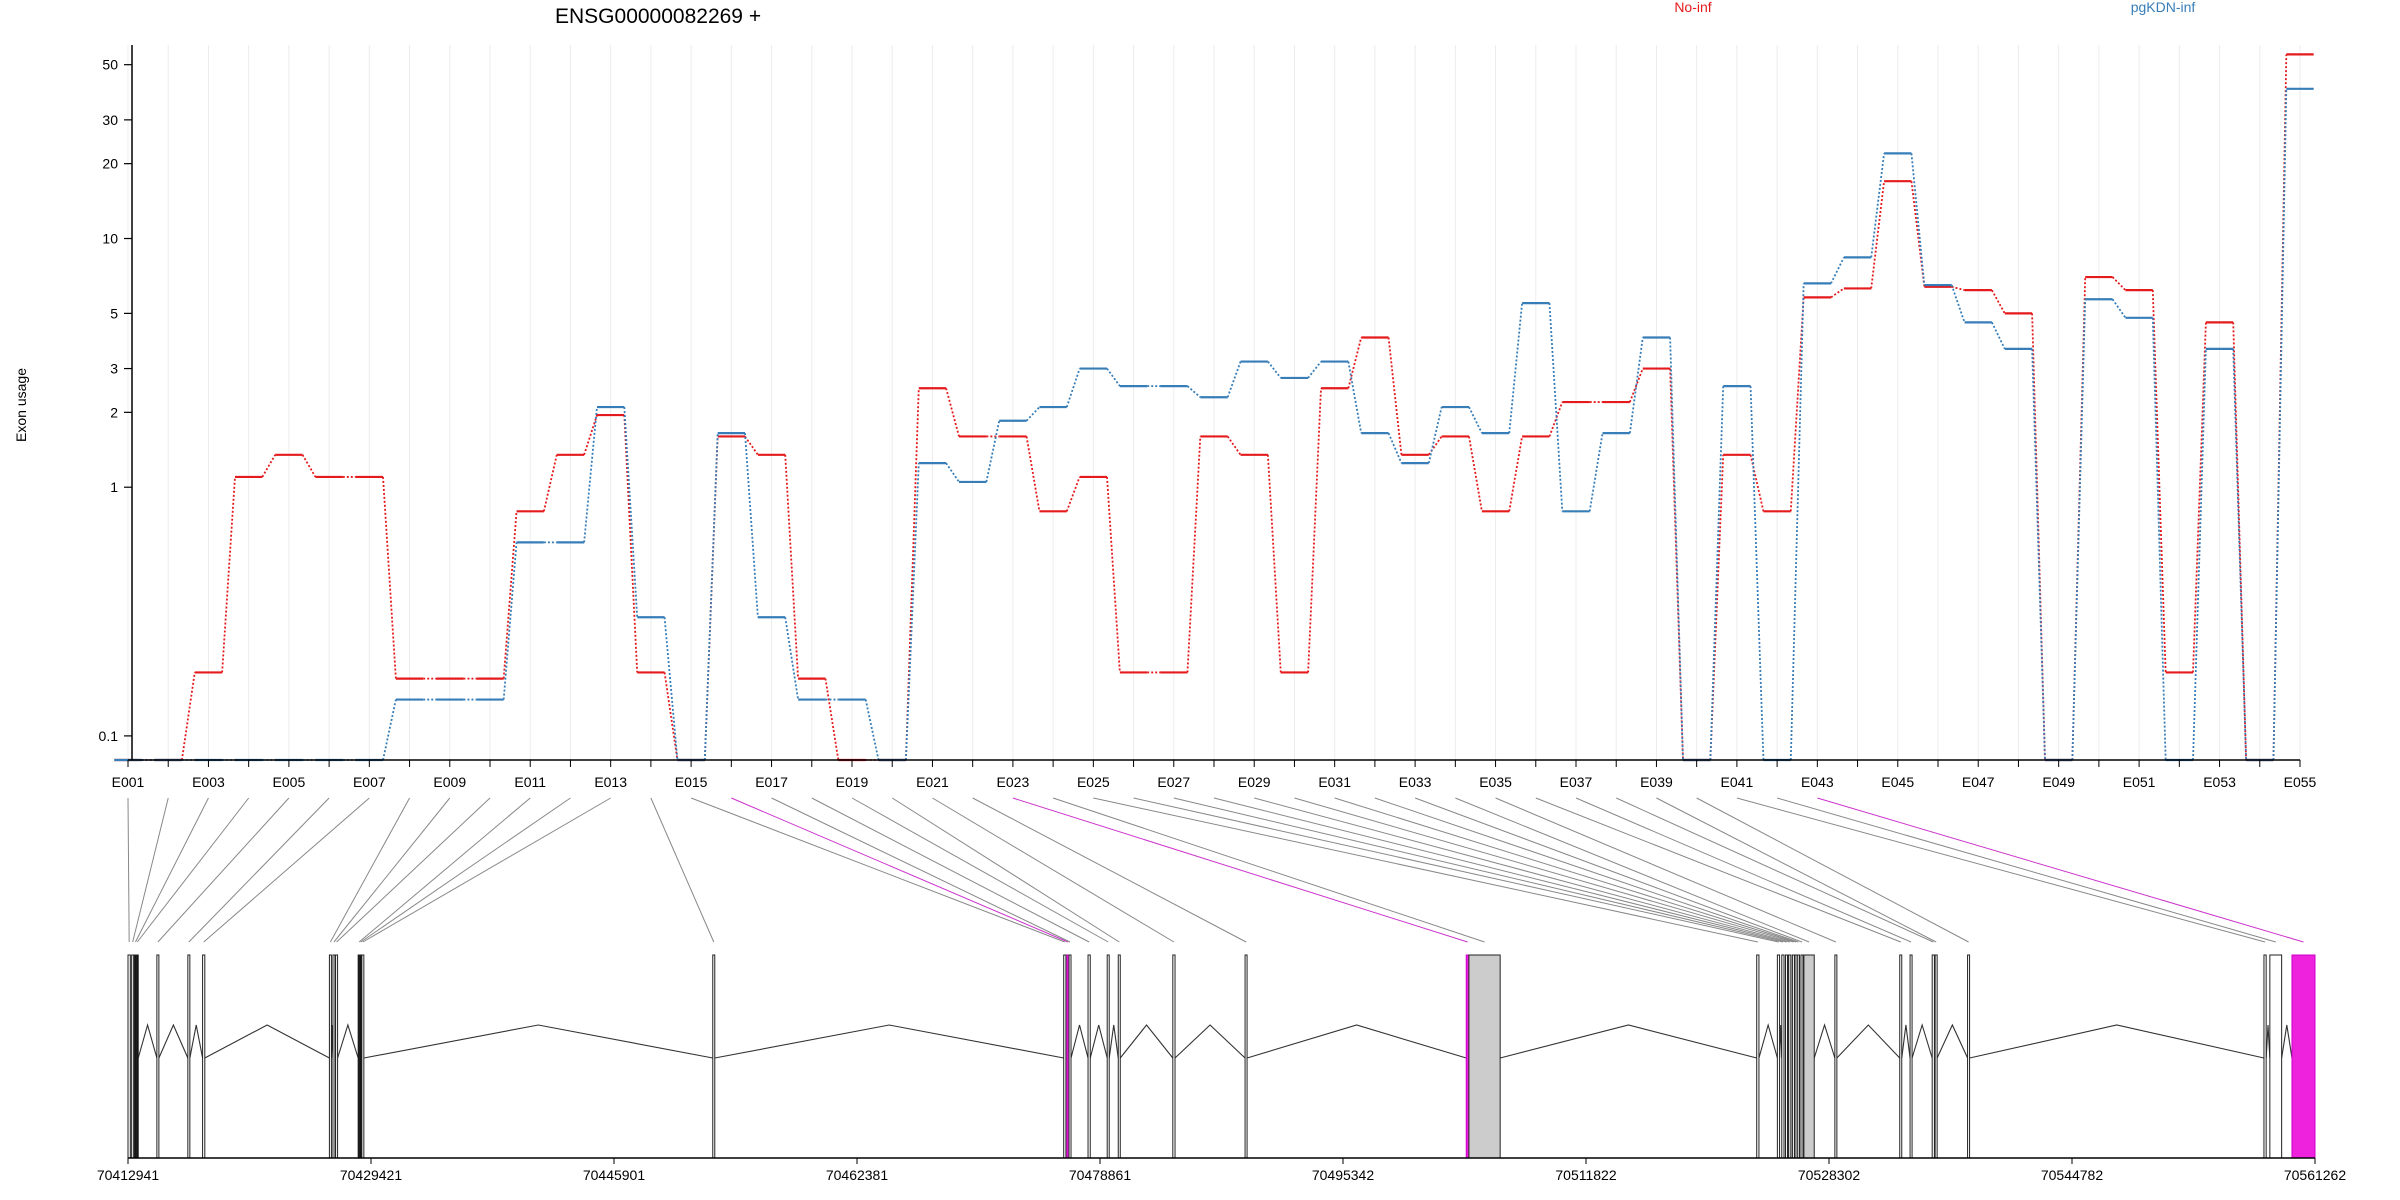  Describe the element at coordinates (1495, 782) in the screenshot. I see `x-tick-label: E035` at that location.